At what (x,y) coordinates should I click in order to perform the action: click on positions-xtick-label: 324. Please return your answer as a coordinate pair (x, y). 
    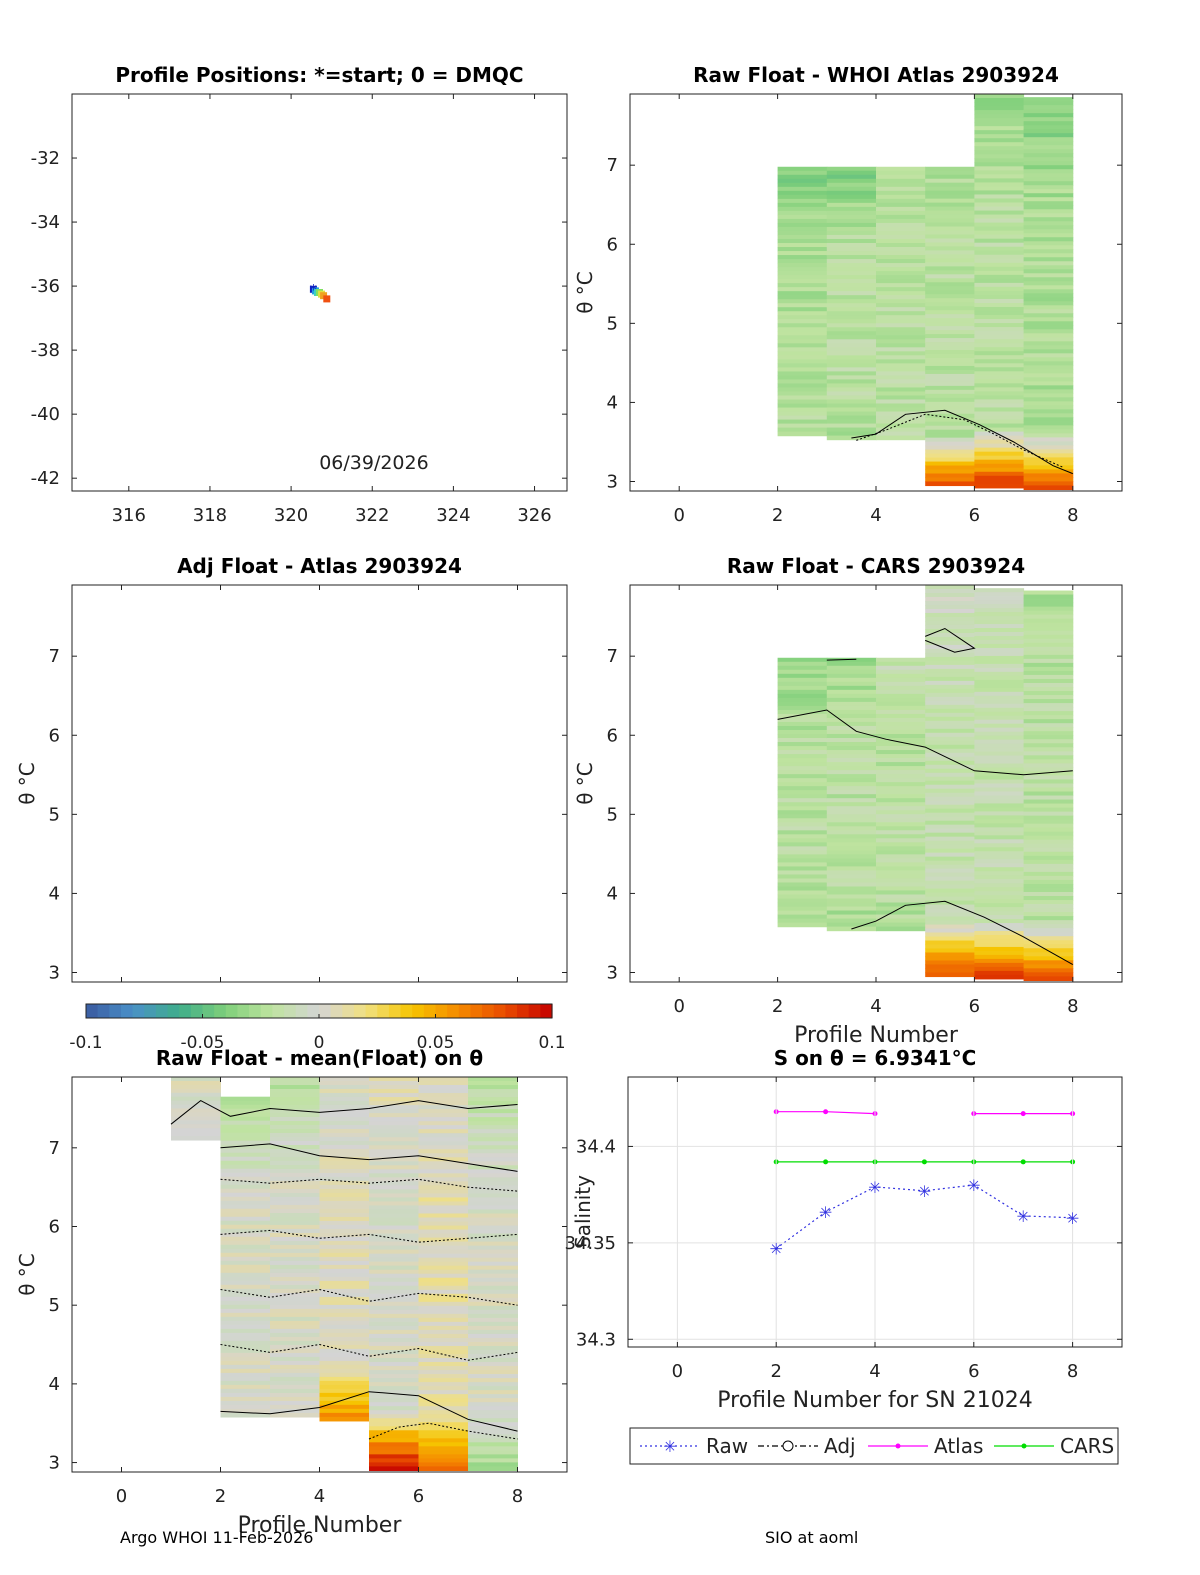
    Looking at the image, I should click on (453, 515).